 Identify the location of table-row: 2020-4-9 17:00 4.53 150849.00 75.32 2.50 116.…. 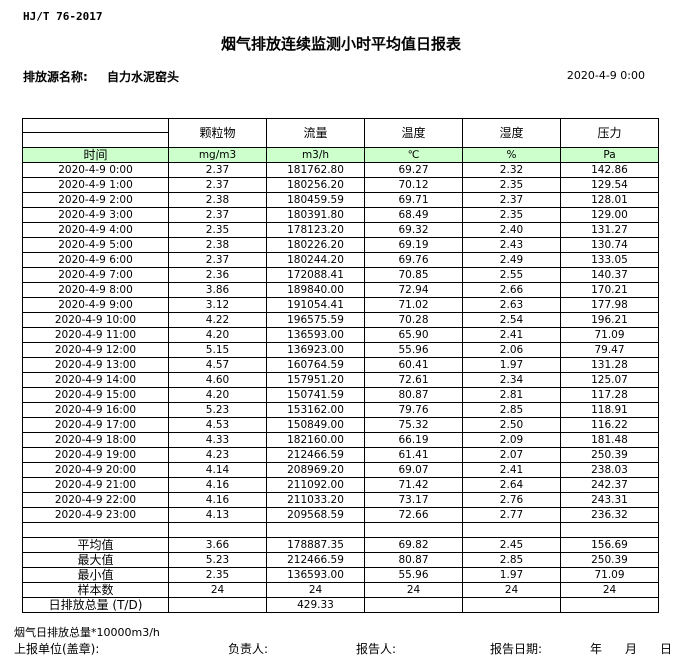
(340, 425).